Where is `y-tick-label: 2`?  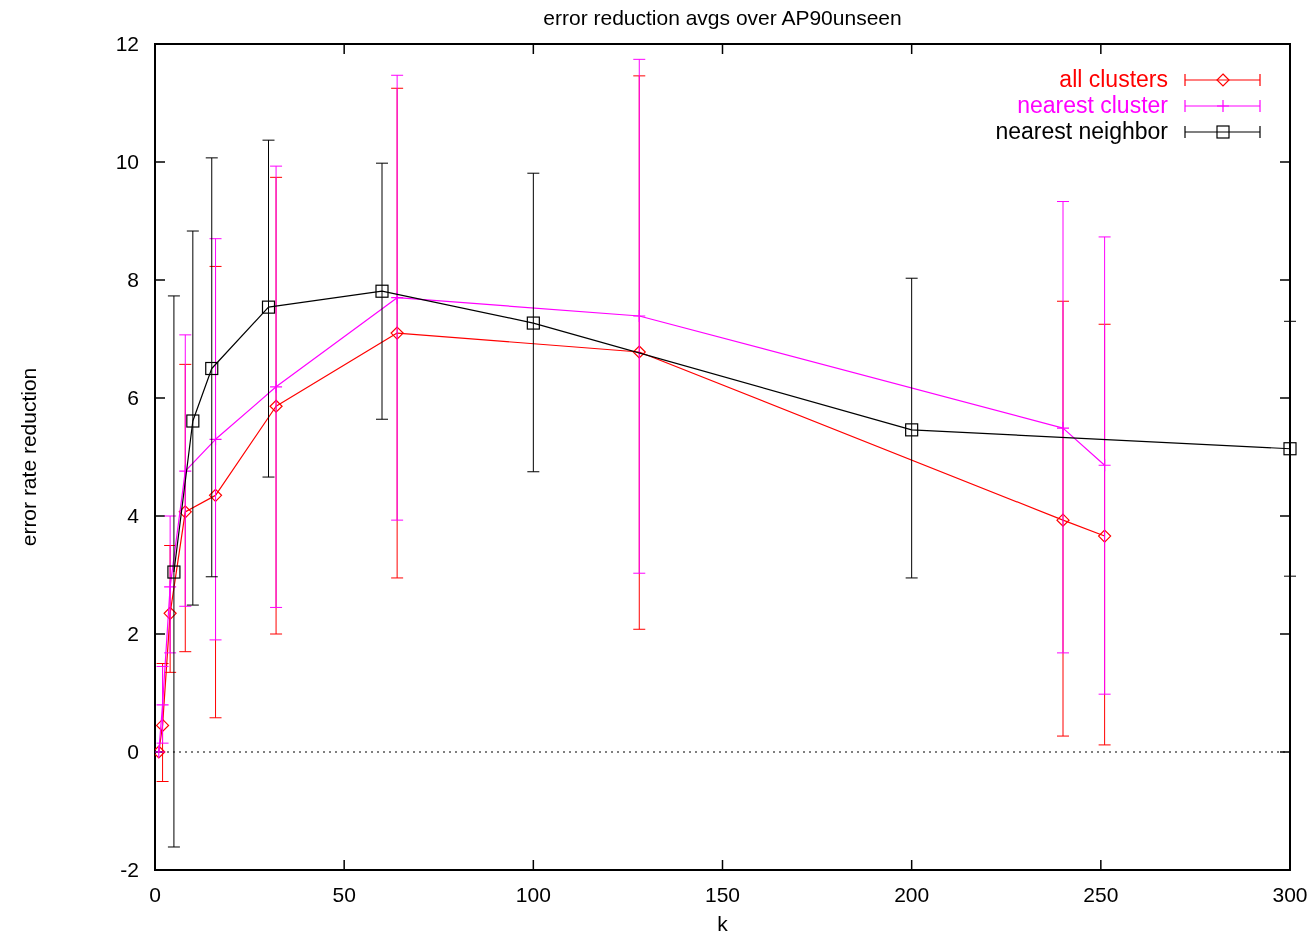
y-tick-label: 2 is located at coordinates (133, 633).